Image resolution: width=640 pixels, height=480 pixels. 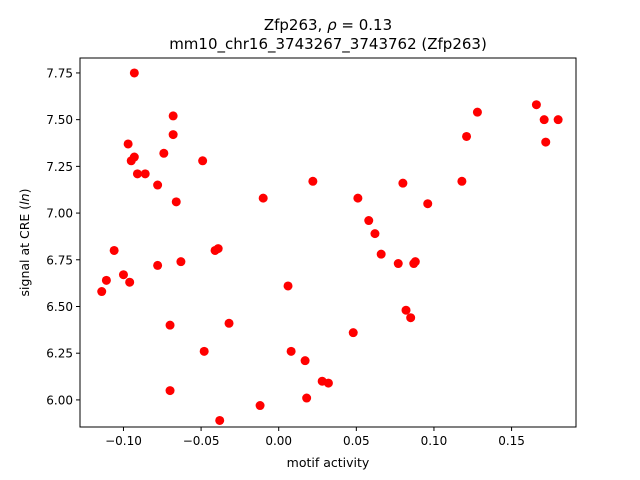 I want to click on title-prefix: Zfp263,, so click(x=295, y=25).